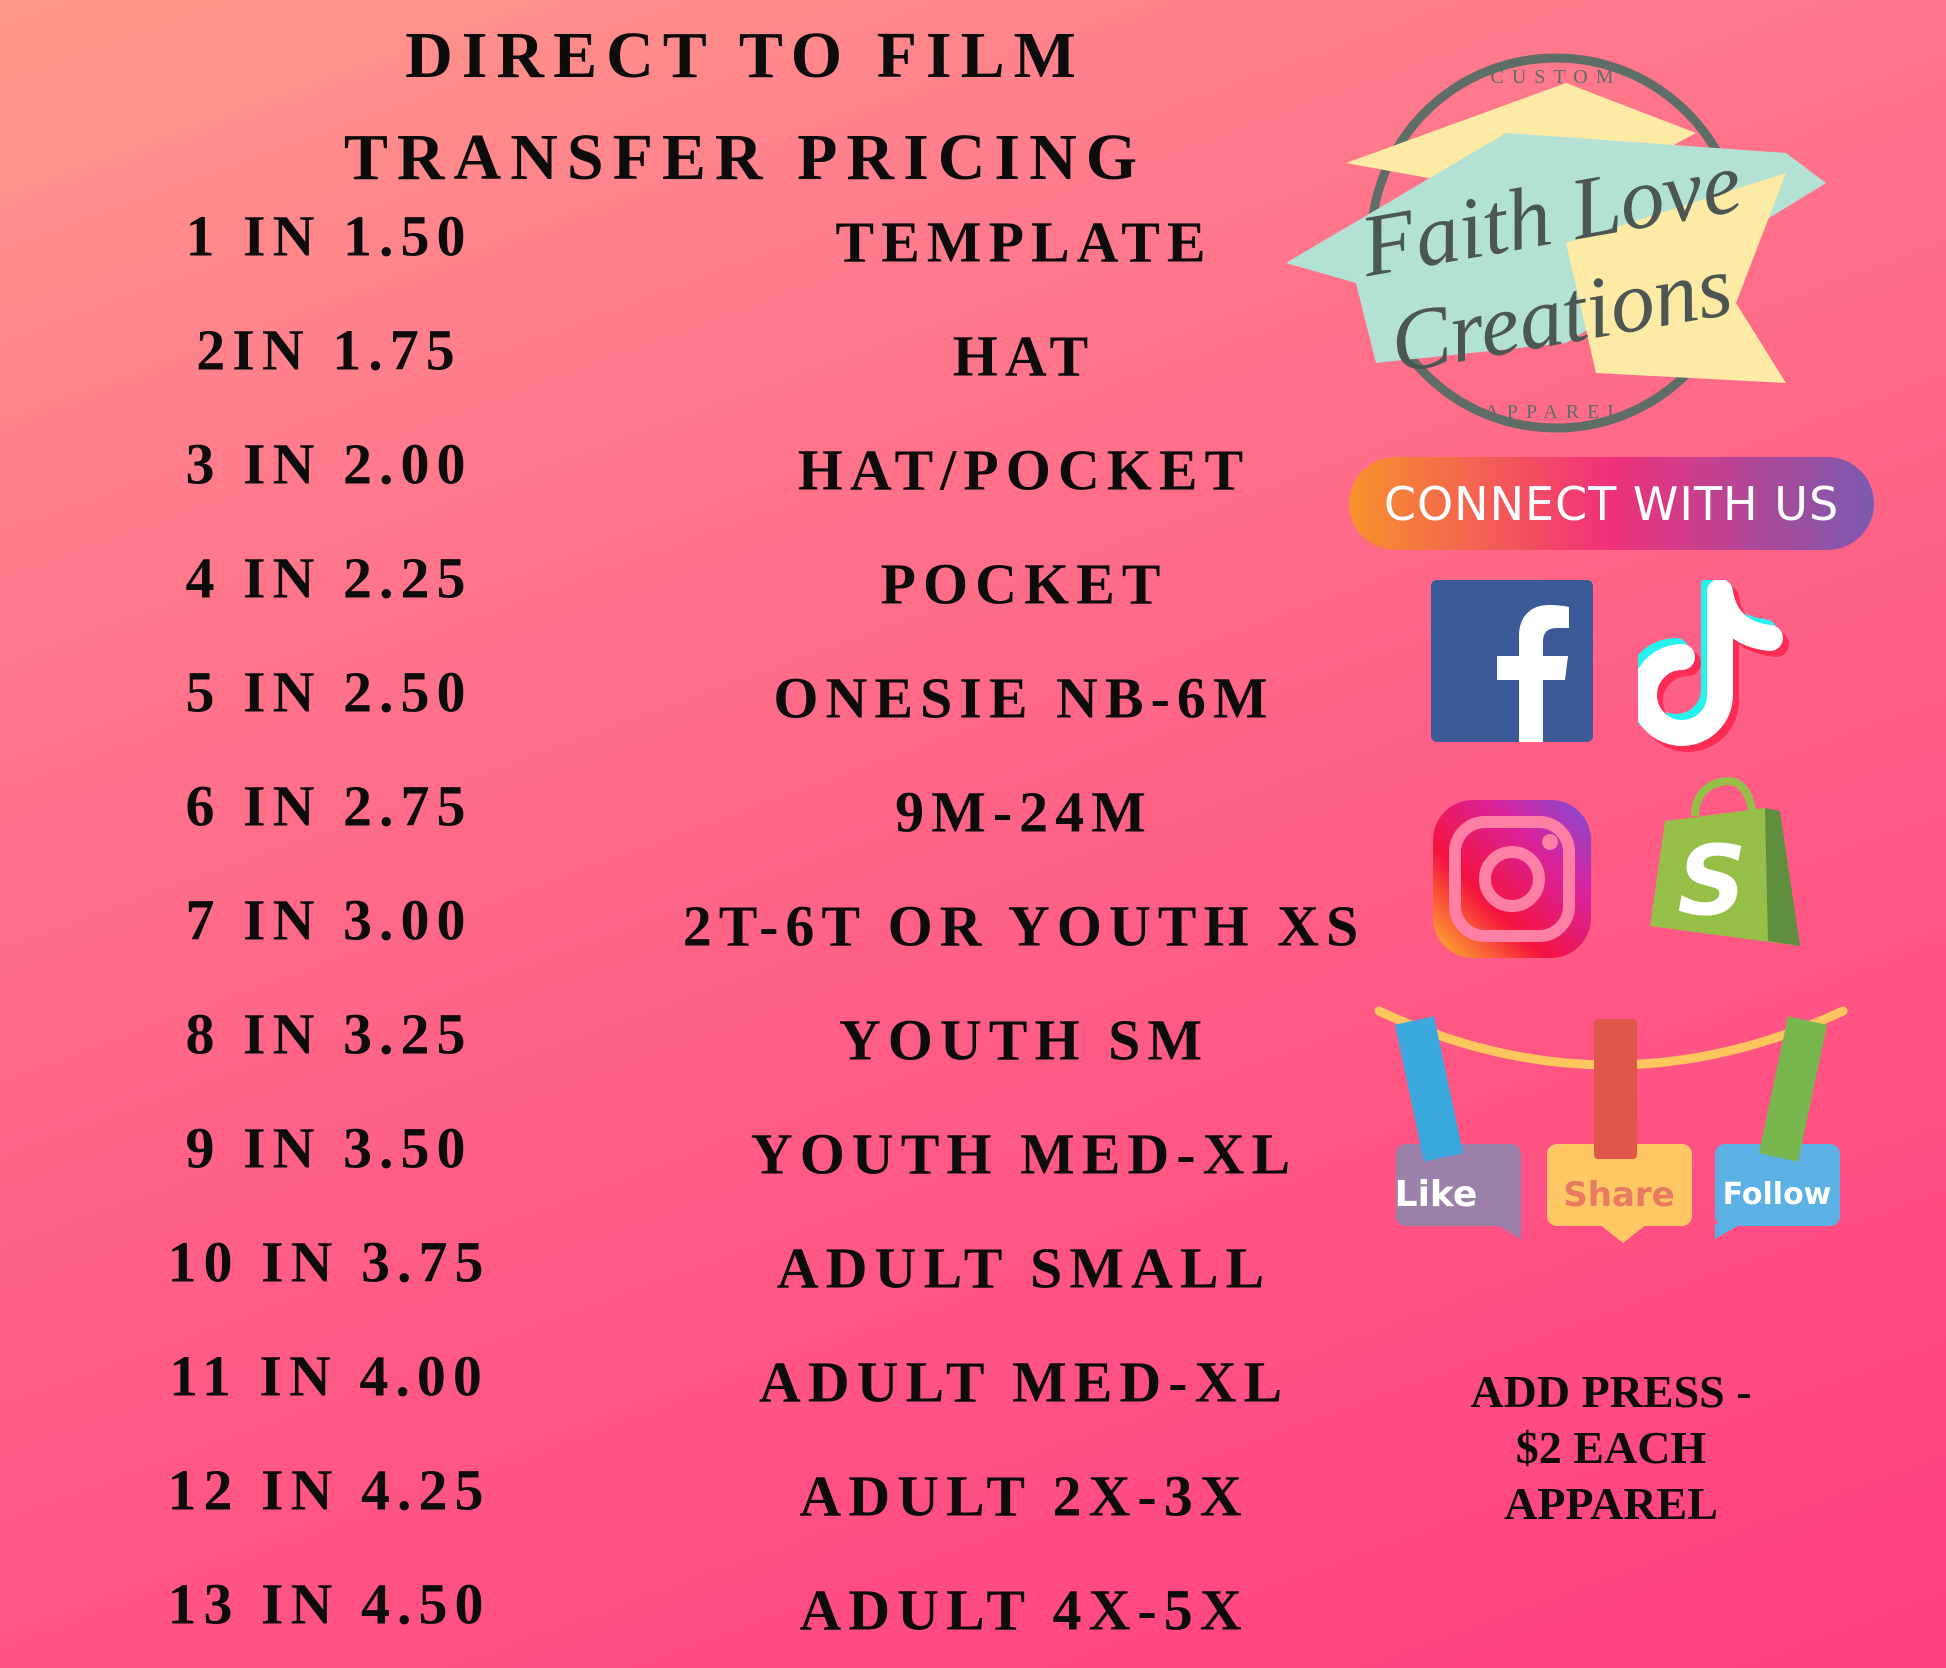 The height and width of the screenshot is (1668, 1946). Describe the element at coordinates (329, 578) in the screenshot. I see `size-price: 4 IN 2.25` at that location.